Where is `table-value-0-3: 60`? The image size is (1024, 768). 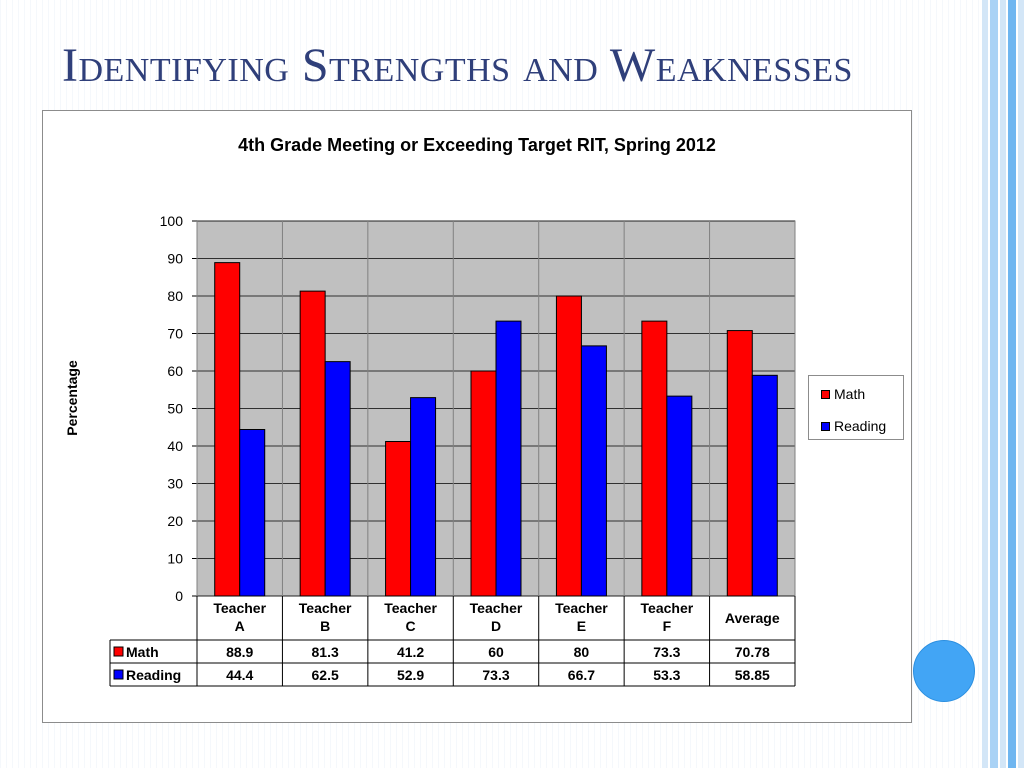 table-value-0-3: 60 is located at coordinates (496, 652).